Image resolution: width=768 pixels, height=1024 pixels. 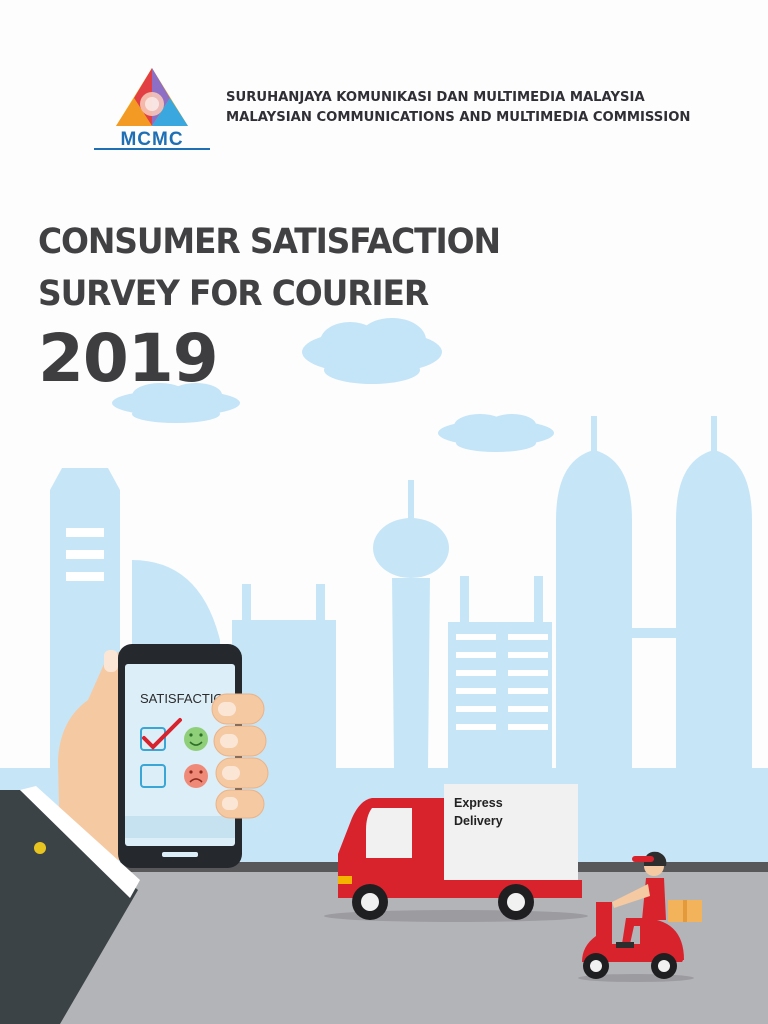 I want to click on cover-title-line2: SURVEY FOR COURIER, so click(x=233, y=294).